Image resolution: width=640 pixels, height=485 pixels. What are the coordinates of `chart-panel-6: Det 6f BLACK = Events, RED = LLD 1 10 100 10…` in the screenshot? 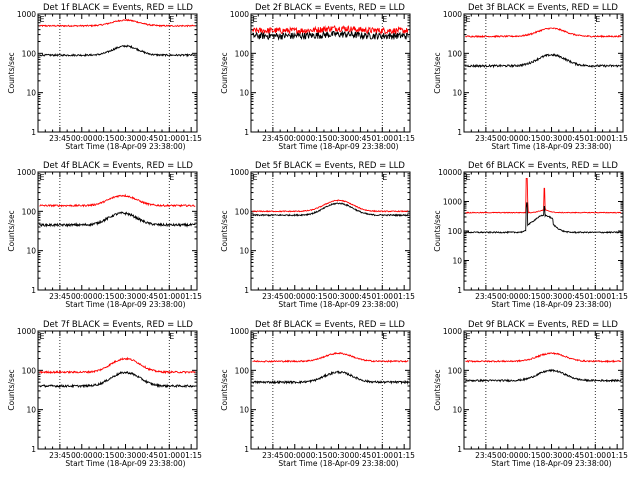 It's located at (530, 235).